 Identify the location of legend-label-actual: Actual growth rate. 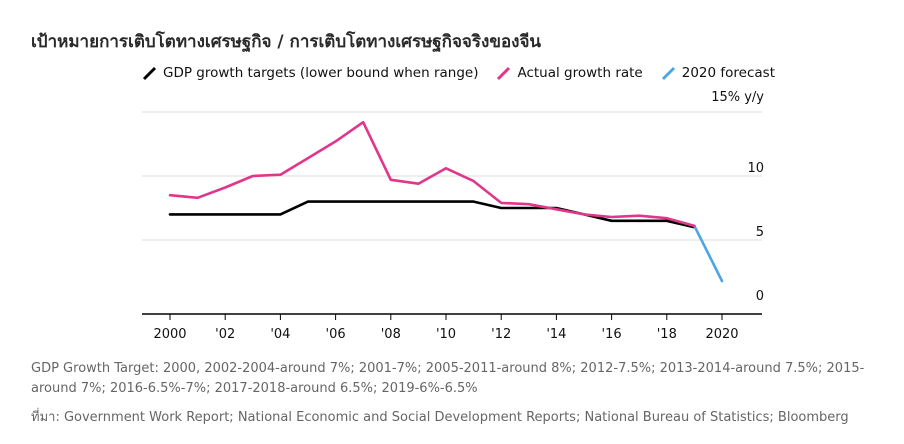
(580, 73).